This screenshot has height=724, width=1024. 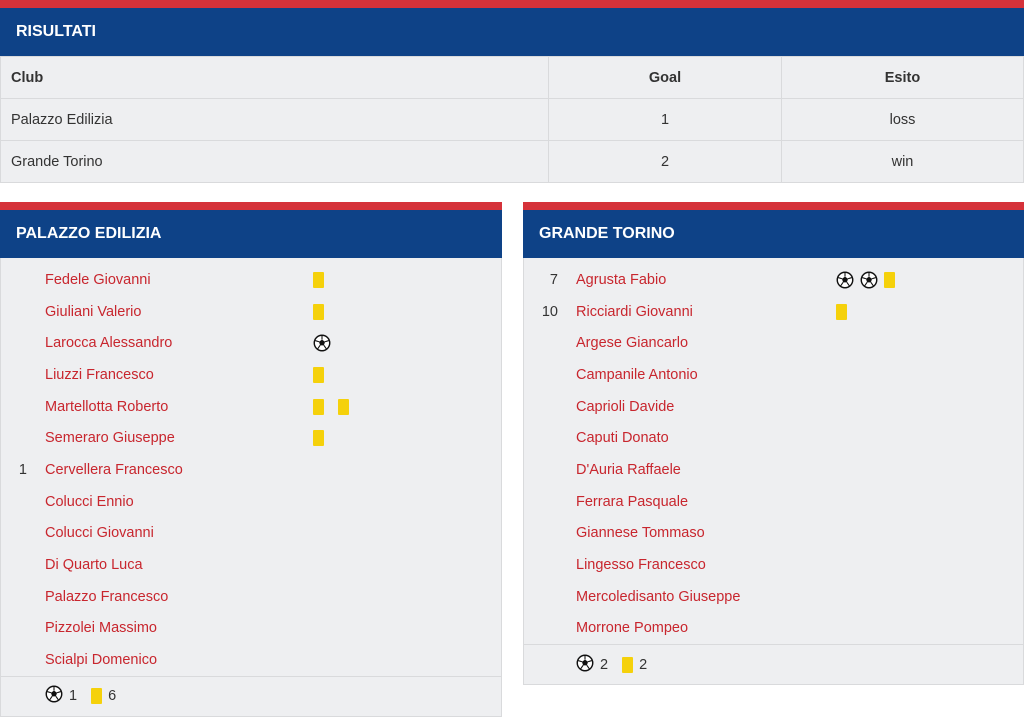 I want to click on goal-cell: 1, so click(x=665, y=119).